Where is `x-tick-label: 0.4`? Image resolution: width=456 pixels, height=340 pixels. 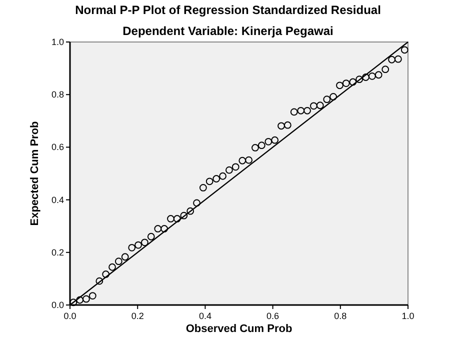 x-tick-label: 0.4 is located at coordinates (205, 316).